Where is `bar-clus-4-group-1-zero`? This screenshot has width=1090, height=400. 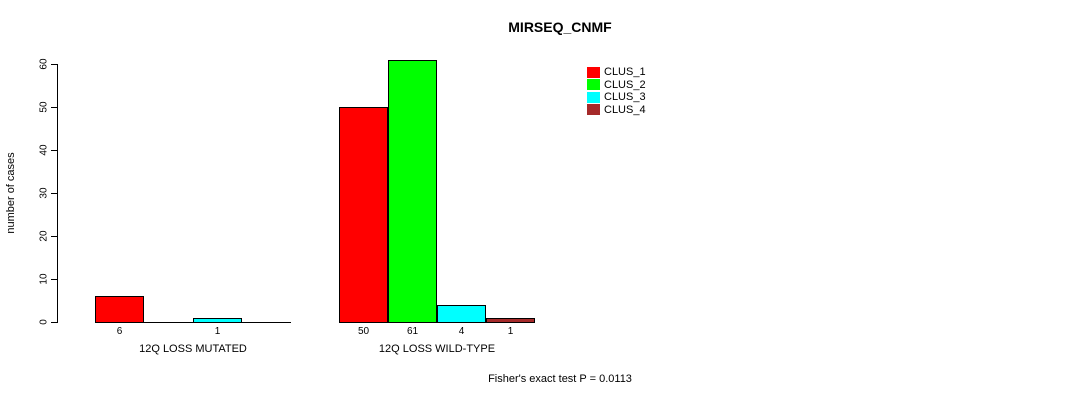
bar-clus-4-group-1-zero is located at coordinates (266, 322).